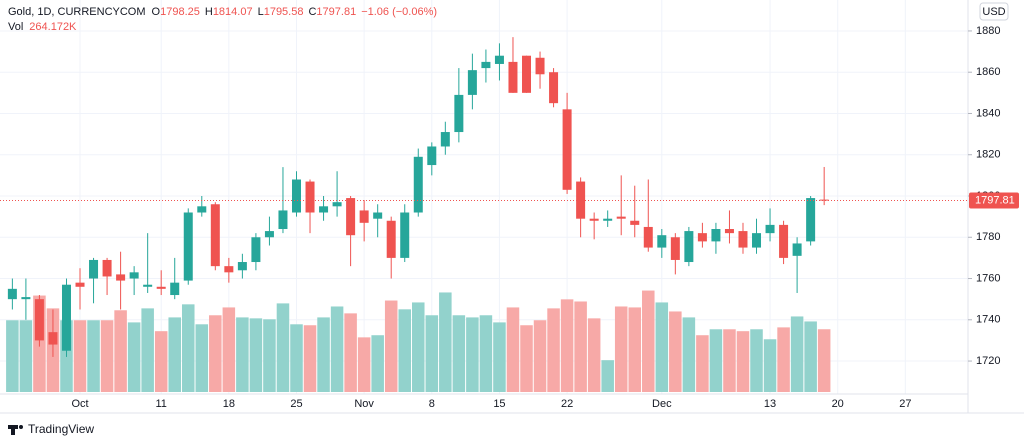 The image size is (1024, 444). I want to click on vol-value: 264.172K, so click(53, 27).